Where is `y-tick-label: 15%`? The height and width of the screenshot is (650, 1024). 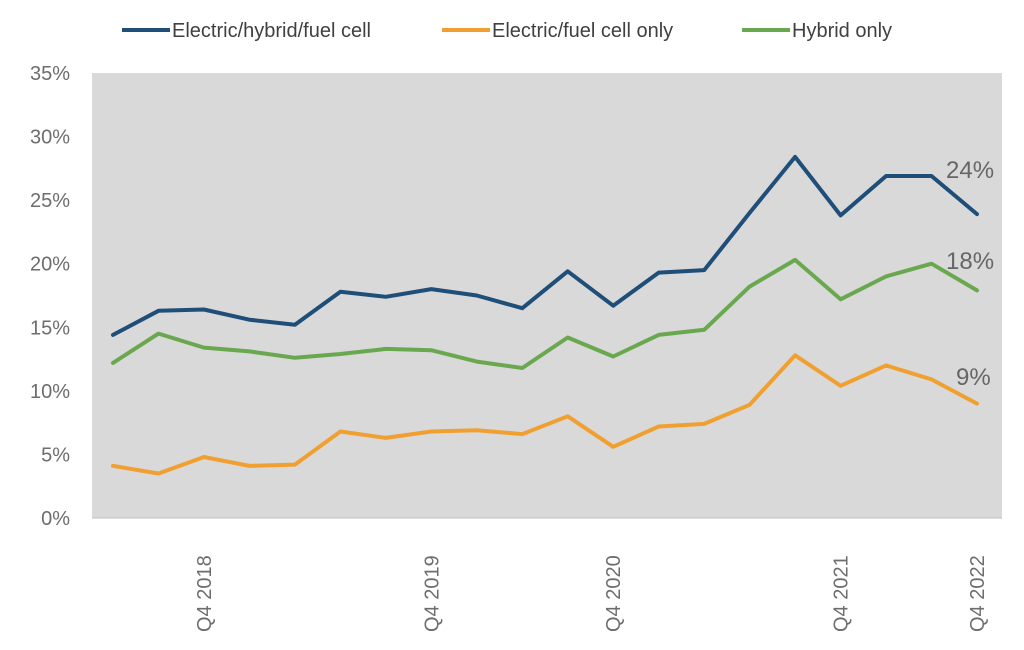
y-tick-label: 15% is located at coordinates (50, 328).